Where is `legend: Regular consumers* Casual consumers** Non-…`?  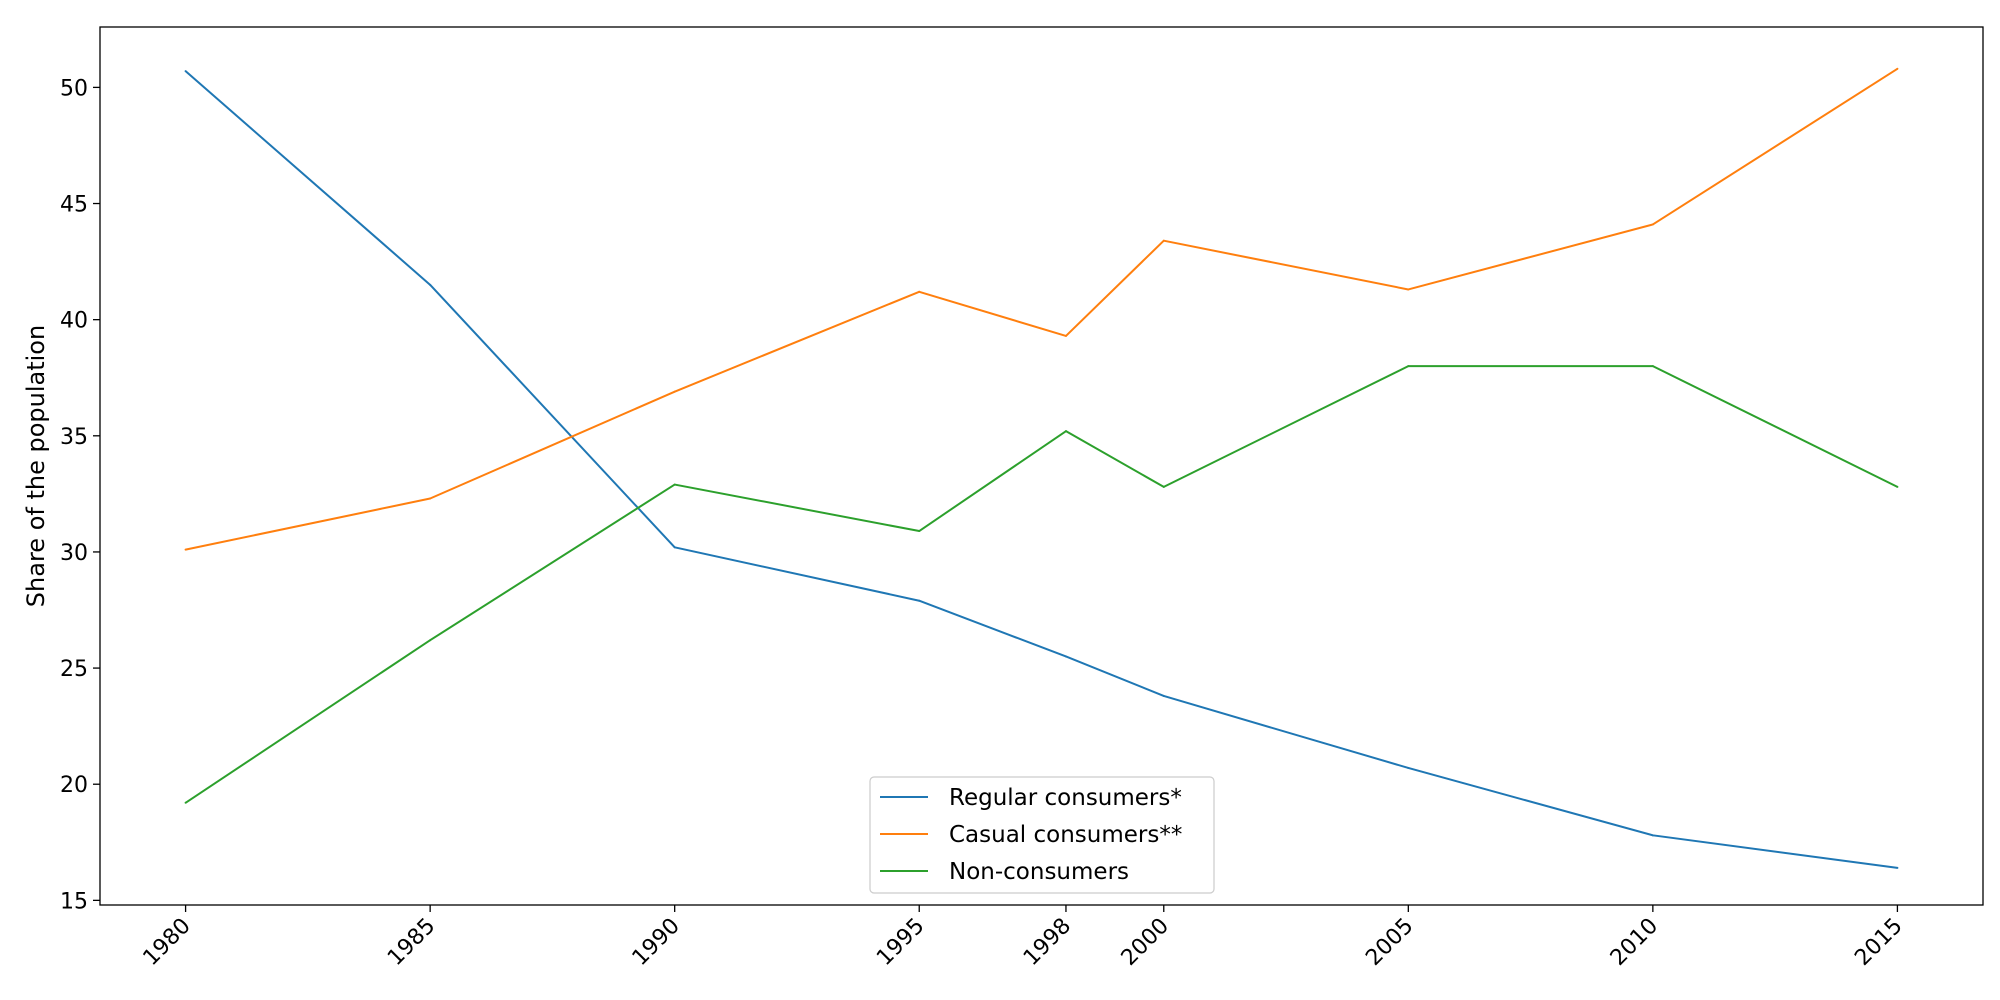 legend: Regular consumers* Casual consumers** Non-… is located at coordinates (1042, 835).